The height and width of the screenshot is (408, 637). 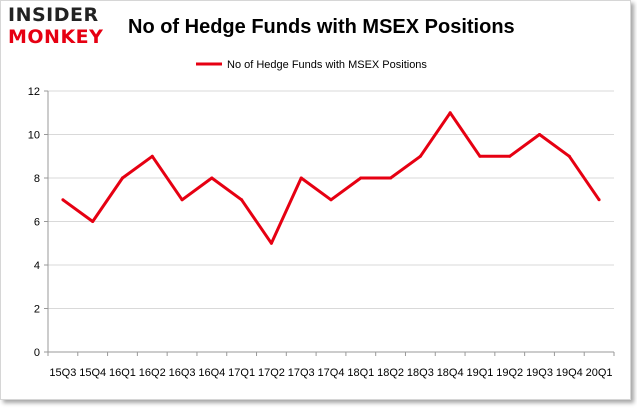 I want to click on logo-line-2: MONKEY, so click(x=56, y=37).